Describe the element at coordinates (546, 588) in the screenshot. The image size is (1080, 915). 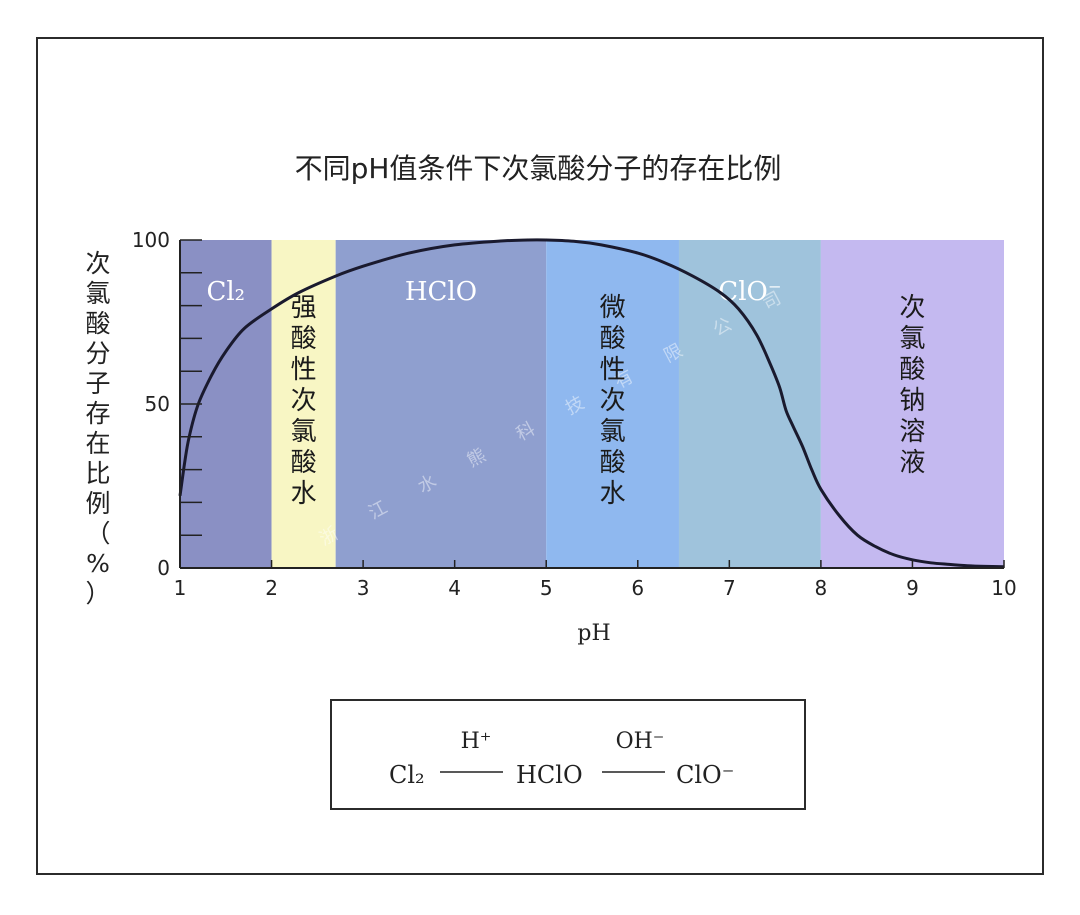
I see `x-tick-label: 5` at that location.